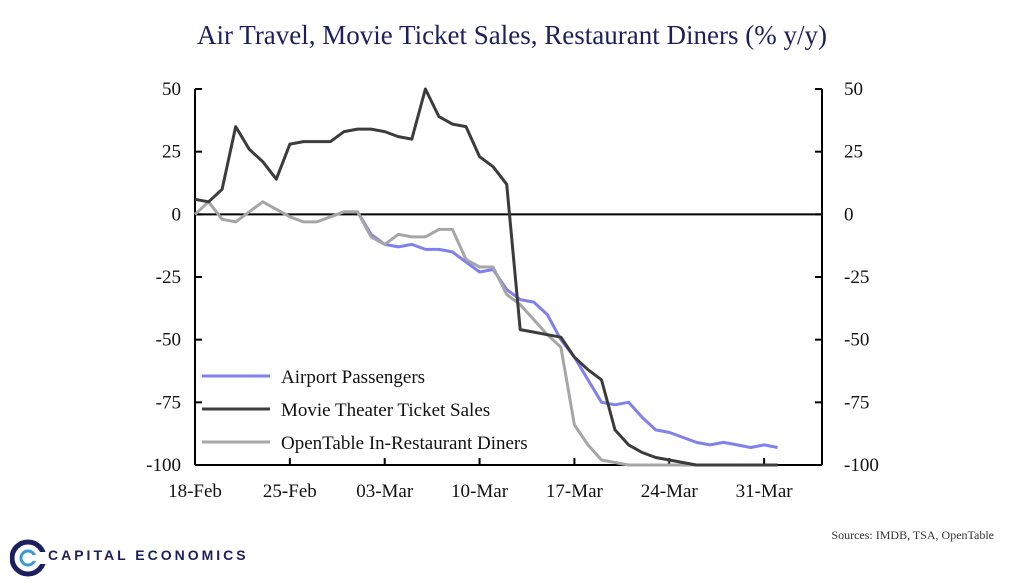 The image size is (1024, 583). What do you see at coordinates (670, 491) in the screenshot?
I see `x-tick-label: 24-Mar` at bounding box center [670, 491].